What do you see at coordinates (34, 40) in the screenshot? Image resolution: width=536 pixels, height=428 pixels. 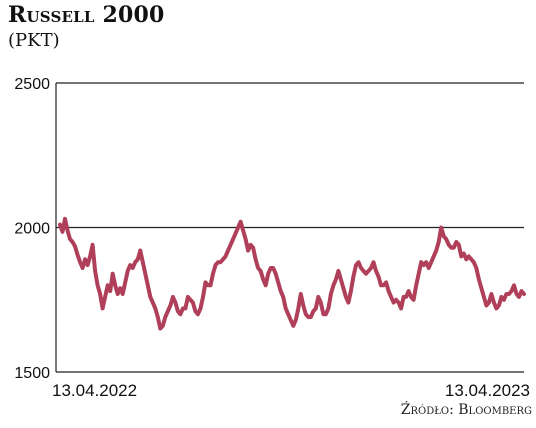 I see `chart-unit: (PKT)` at bounding box center [34, 40].